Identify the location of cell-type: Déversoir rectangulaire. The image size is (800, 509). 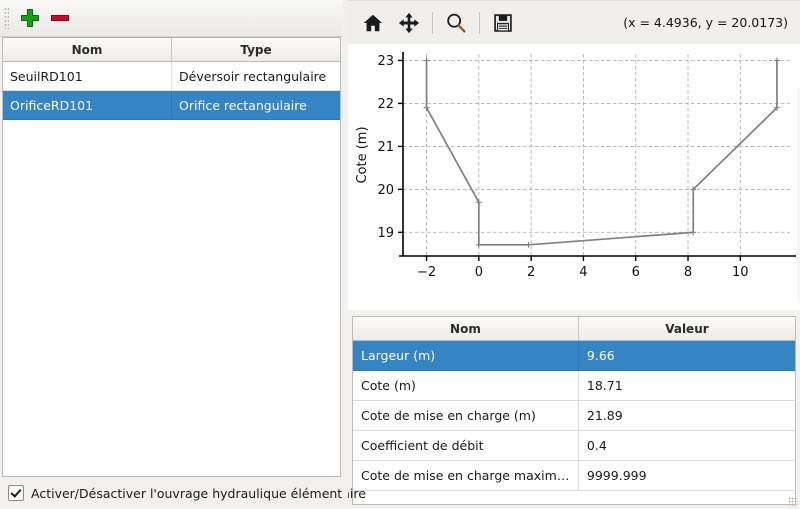
(255, 76).